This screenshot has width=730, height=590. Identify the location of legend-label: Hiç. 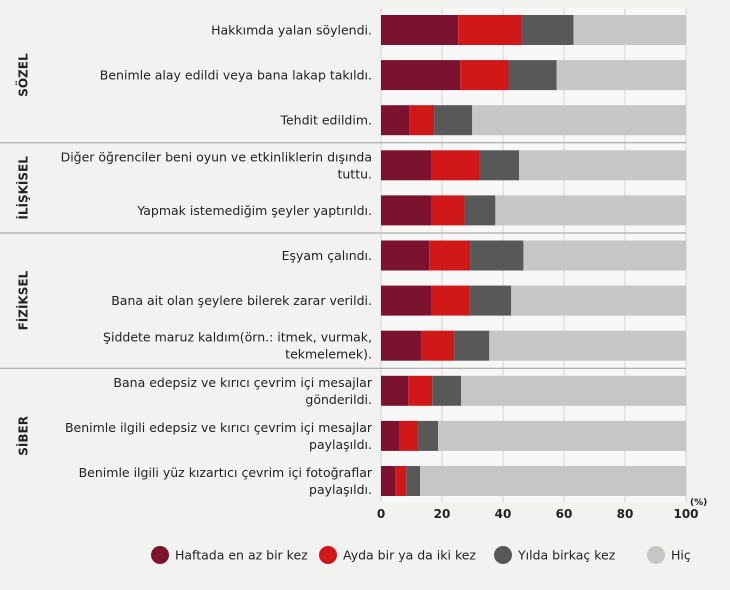
(681, 555).